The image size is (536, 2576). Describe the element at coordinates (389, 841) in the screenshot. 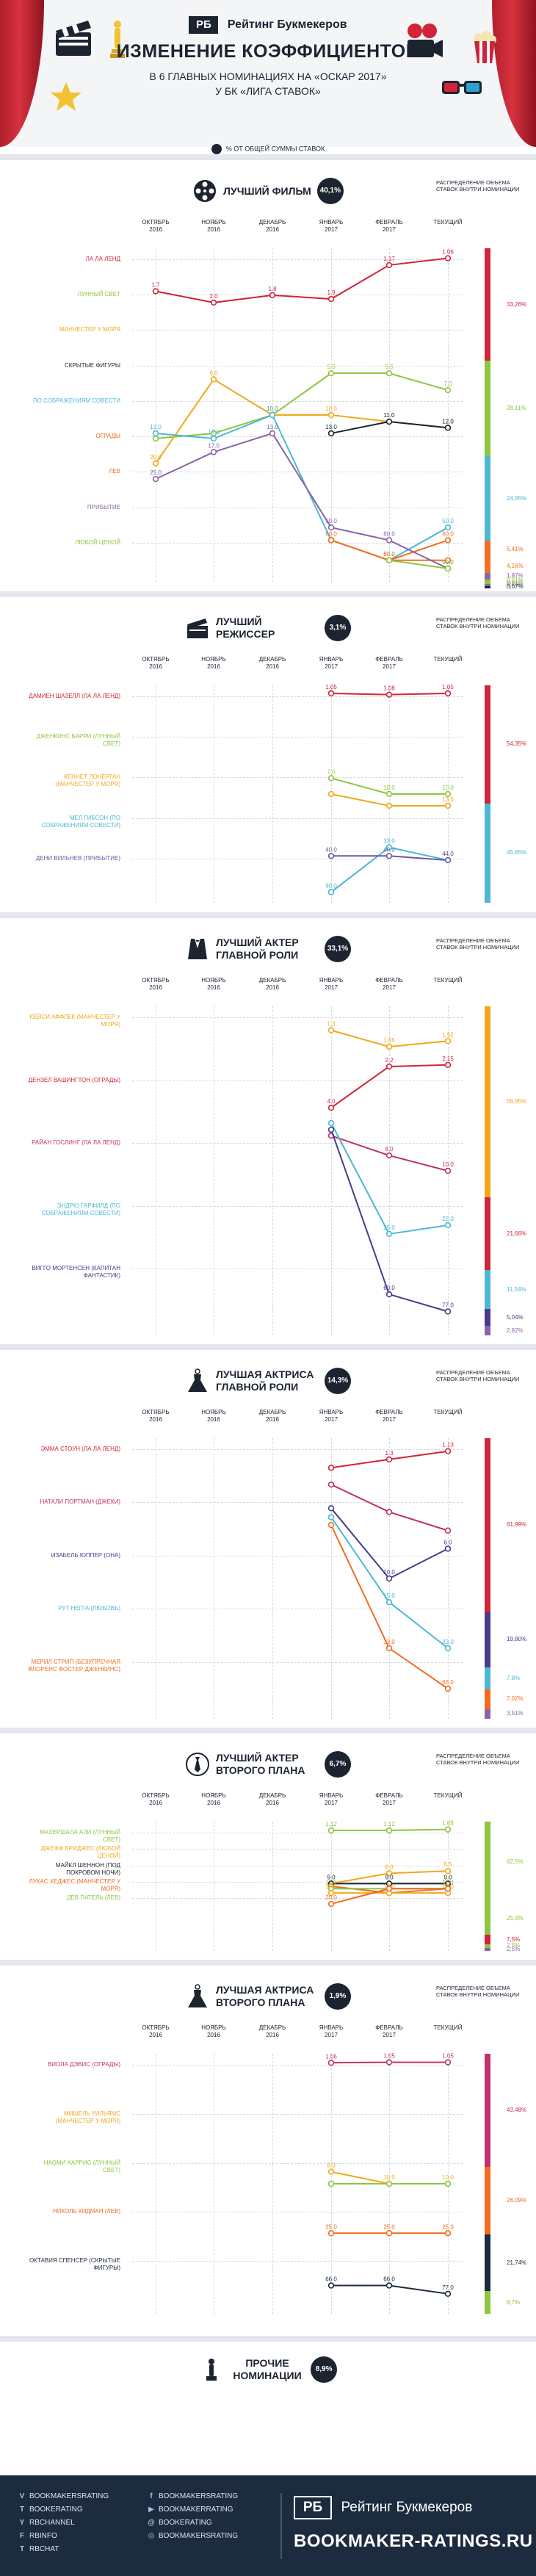

I see `data-label: 33.0` at that location.